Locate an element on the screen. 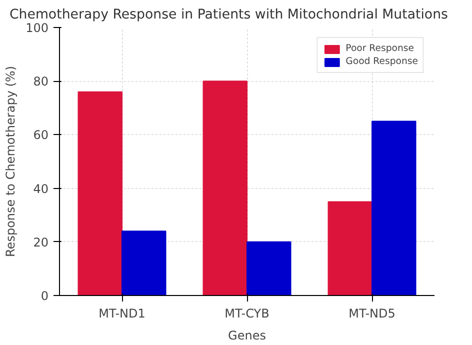 The image size is (472, 345). x-tick-label: MT-ND5 is located at coordinates (372, 313).